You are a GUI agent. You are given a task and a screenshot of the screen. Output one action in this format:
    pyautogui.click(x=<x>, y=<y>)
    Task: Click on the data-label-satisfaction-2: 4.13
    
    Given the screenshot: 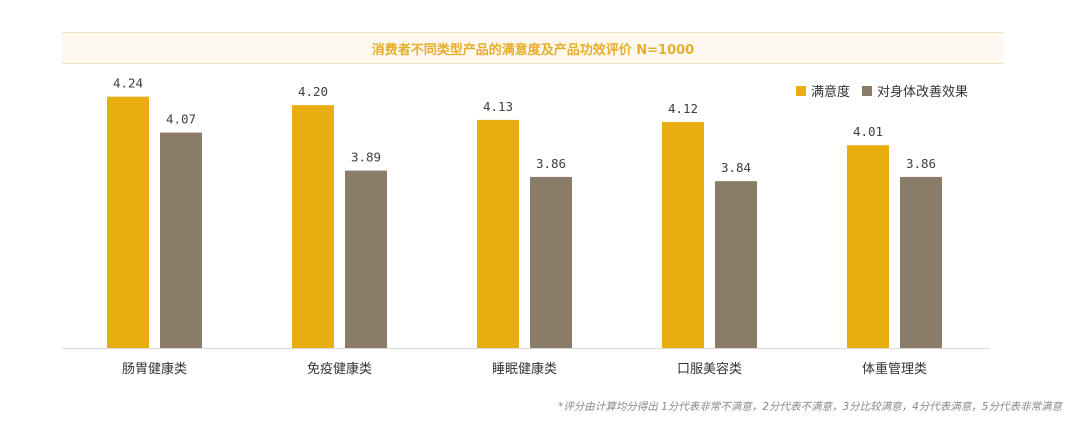 What is the action you would take?
    pyautogui.click(x=498, y=106)
    